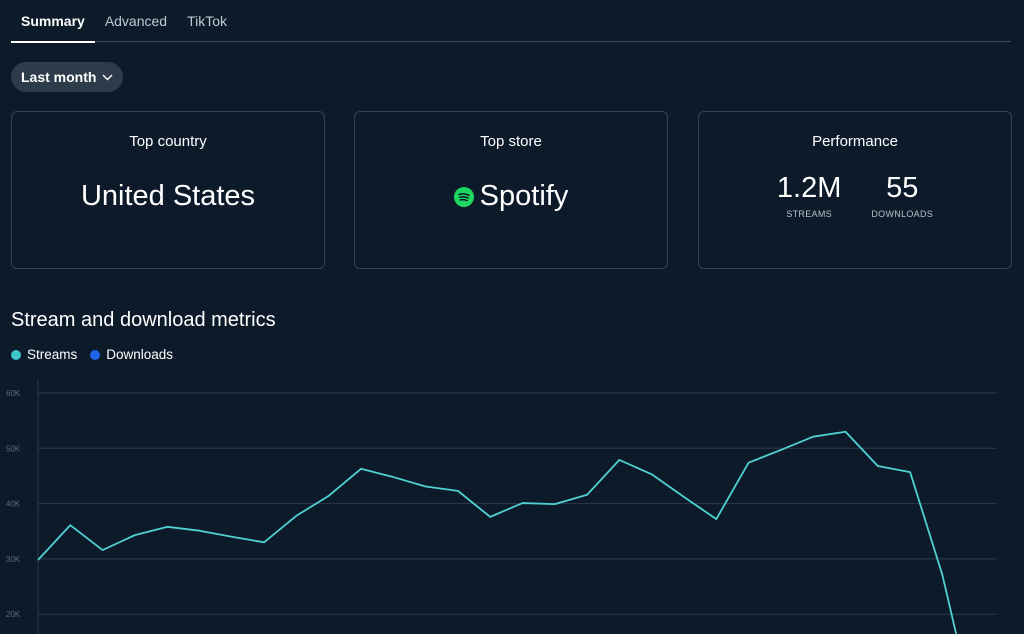 Image resolution: width=1024 pixels, height=634 pixels. Describe the element at coordinates (13, 614) in the screenshot. I see `y-tick-label: 20K` at that location.